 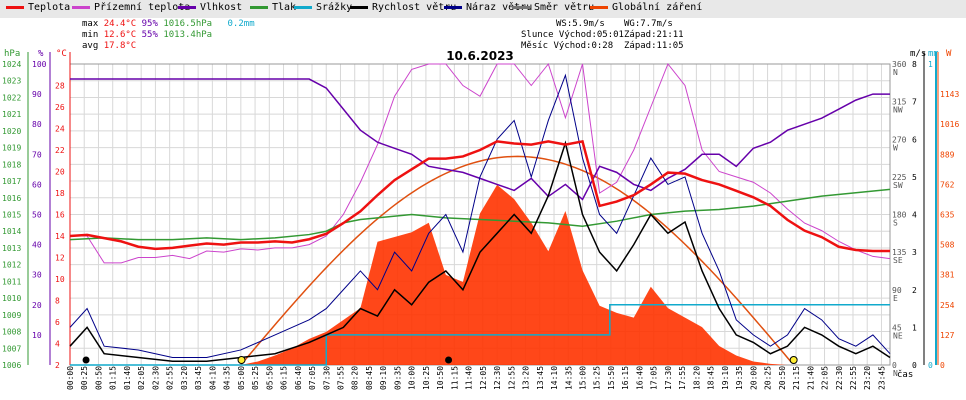 I want to click on pressure-tick-label: 1007, so click(x=11, y=348).